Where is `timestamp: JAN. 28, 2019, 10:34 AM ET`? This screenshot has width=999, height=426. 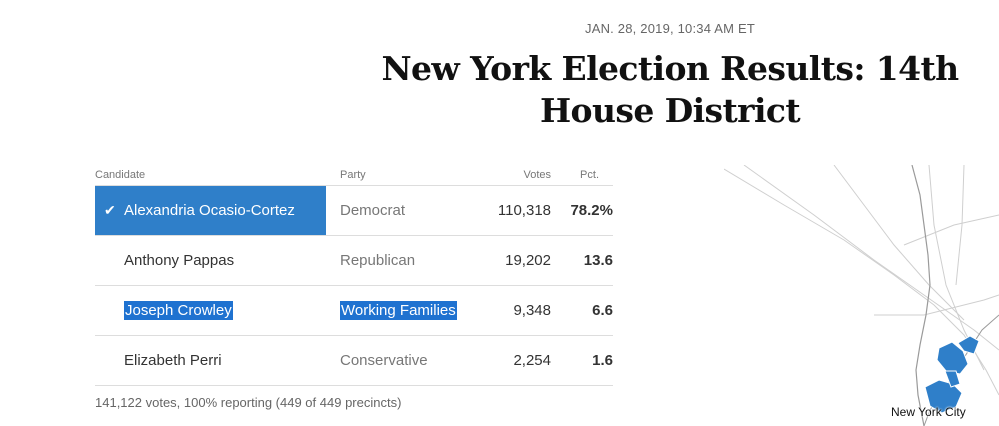
timestamp: JAN. 28, 2019, 10:34 AM ET is located at coordinates (670, 28).